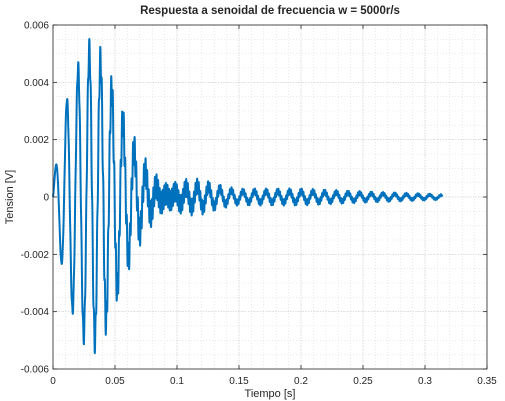 Image resolution: width=505 pixels, height=401 pixels. What do you see at coordinates (487, 381) in the screenshot?
I see `x-tick-label: 0.35` at bounding box center [487, 381].